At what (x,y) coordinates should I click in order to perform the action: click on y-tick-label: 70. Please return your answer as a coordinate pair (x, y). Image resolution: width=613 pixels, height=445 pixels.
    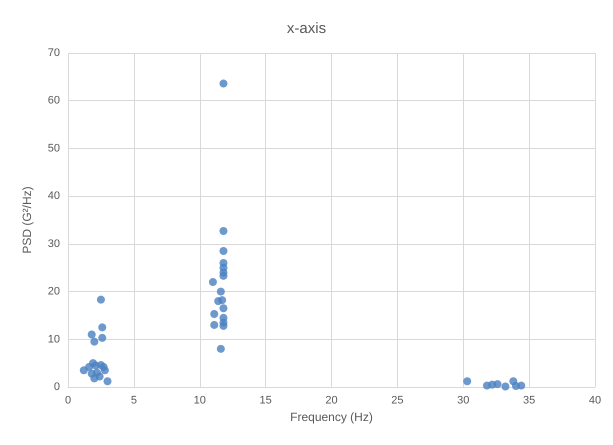
    Looking at the image, I should click on (54, 53).